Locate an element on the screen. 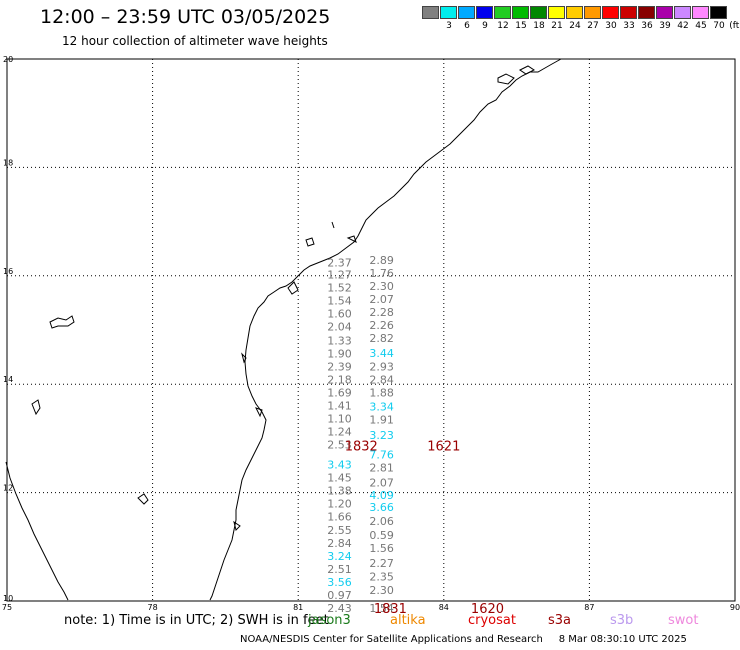  swh-value-track-east: 3.44 is located at coordinates (381, 353).